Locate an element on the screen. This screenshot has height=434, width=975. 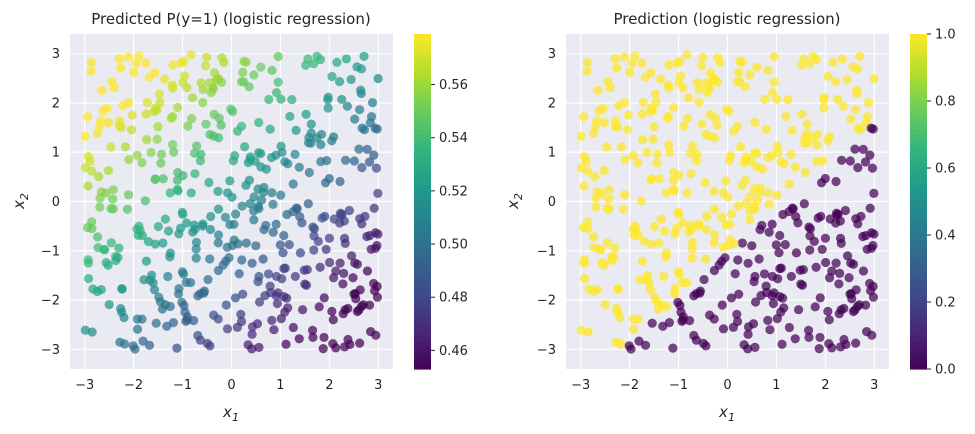
right-y-axis-label: x2 is located at coordinates (514, 201).